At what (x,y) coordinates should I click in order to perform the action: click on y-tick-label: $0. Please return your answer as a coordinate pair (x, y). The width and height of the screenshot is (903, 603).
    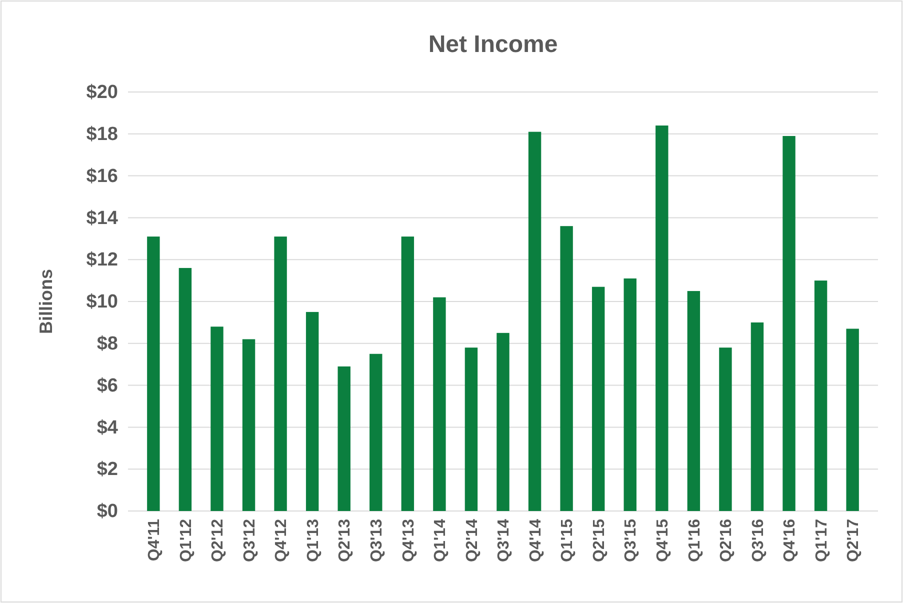
    Looking at the image, I should click on (107, 511).